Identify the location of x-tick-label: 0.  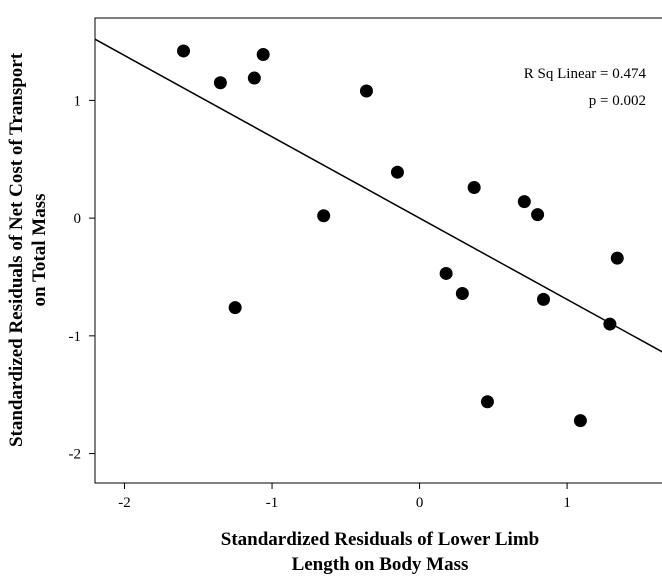
(420, 503).